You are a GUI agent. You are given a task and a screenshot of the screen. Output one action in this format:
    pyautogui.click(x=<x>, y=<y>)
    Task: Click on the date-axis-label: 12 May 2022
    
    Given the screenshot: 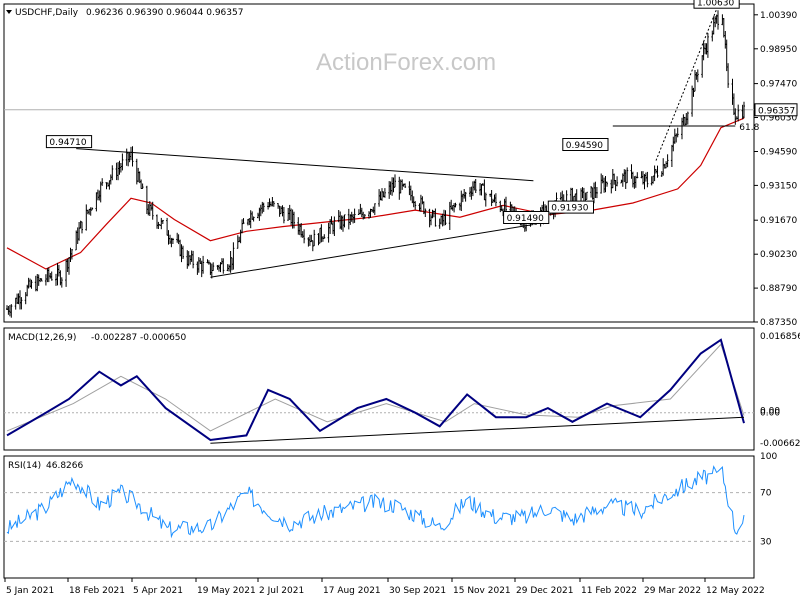 What is the action you would take?
    pyautogui.click(x=735, y=591)
    